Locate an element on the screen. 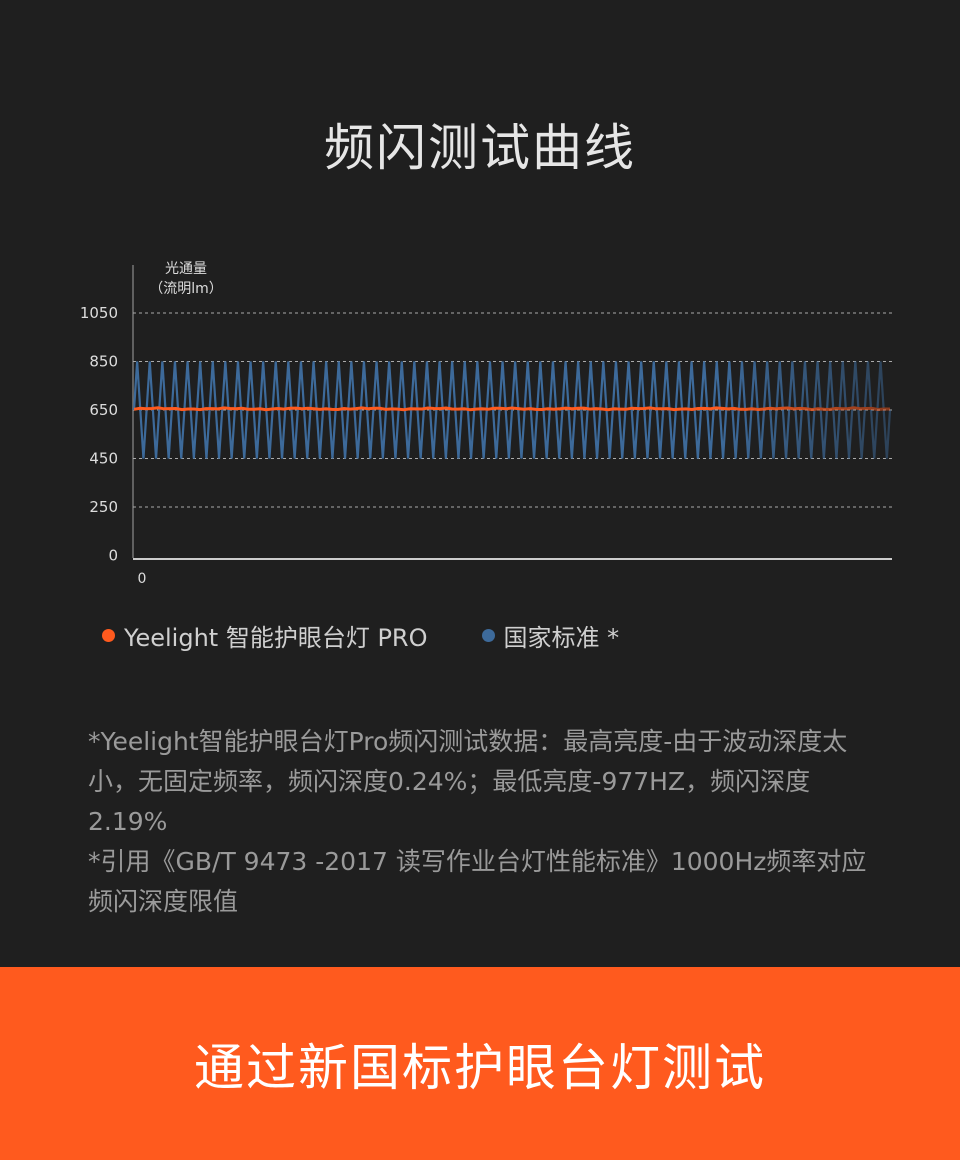 The image size is (960, 1160). series-yeelight is located at coordinates (511, 409).